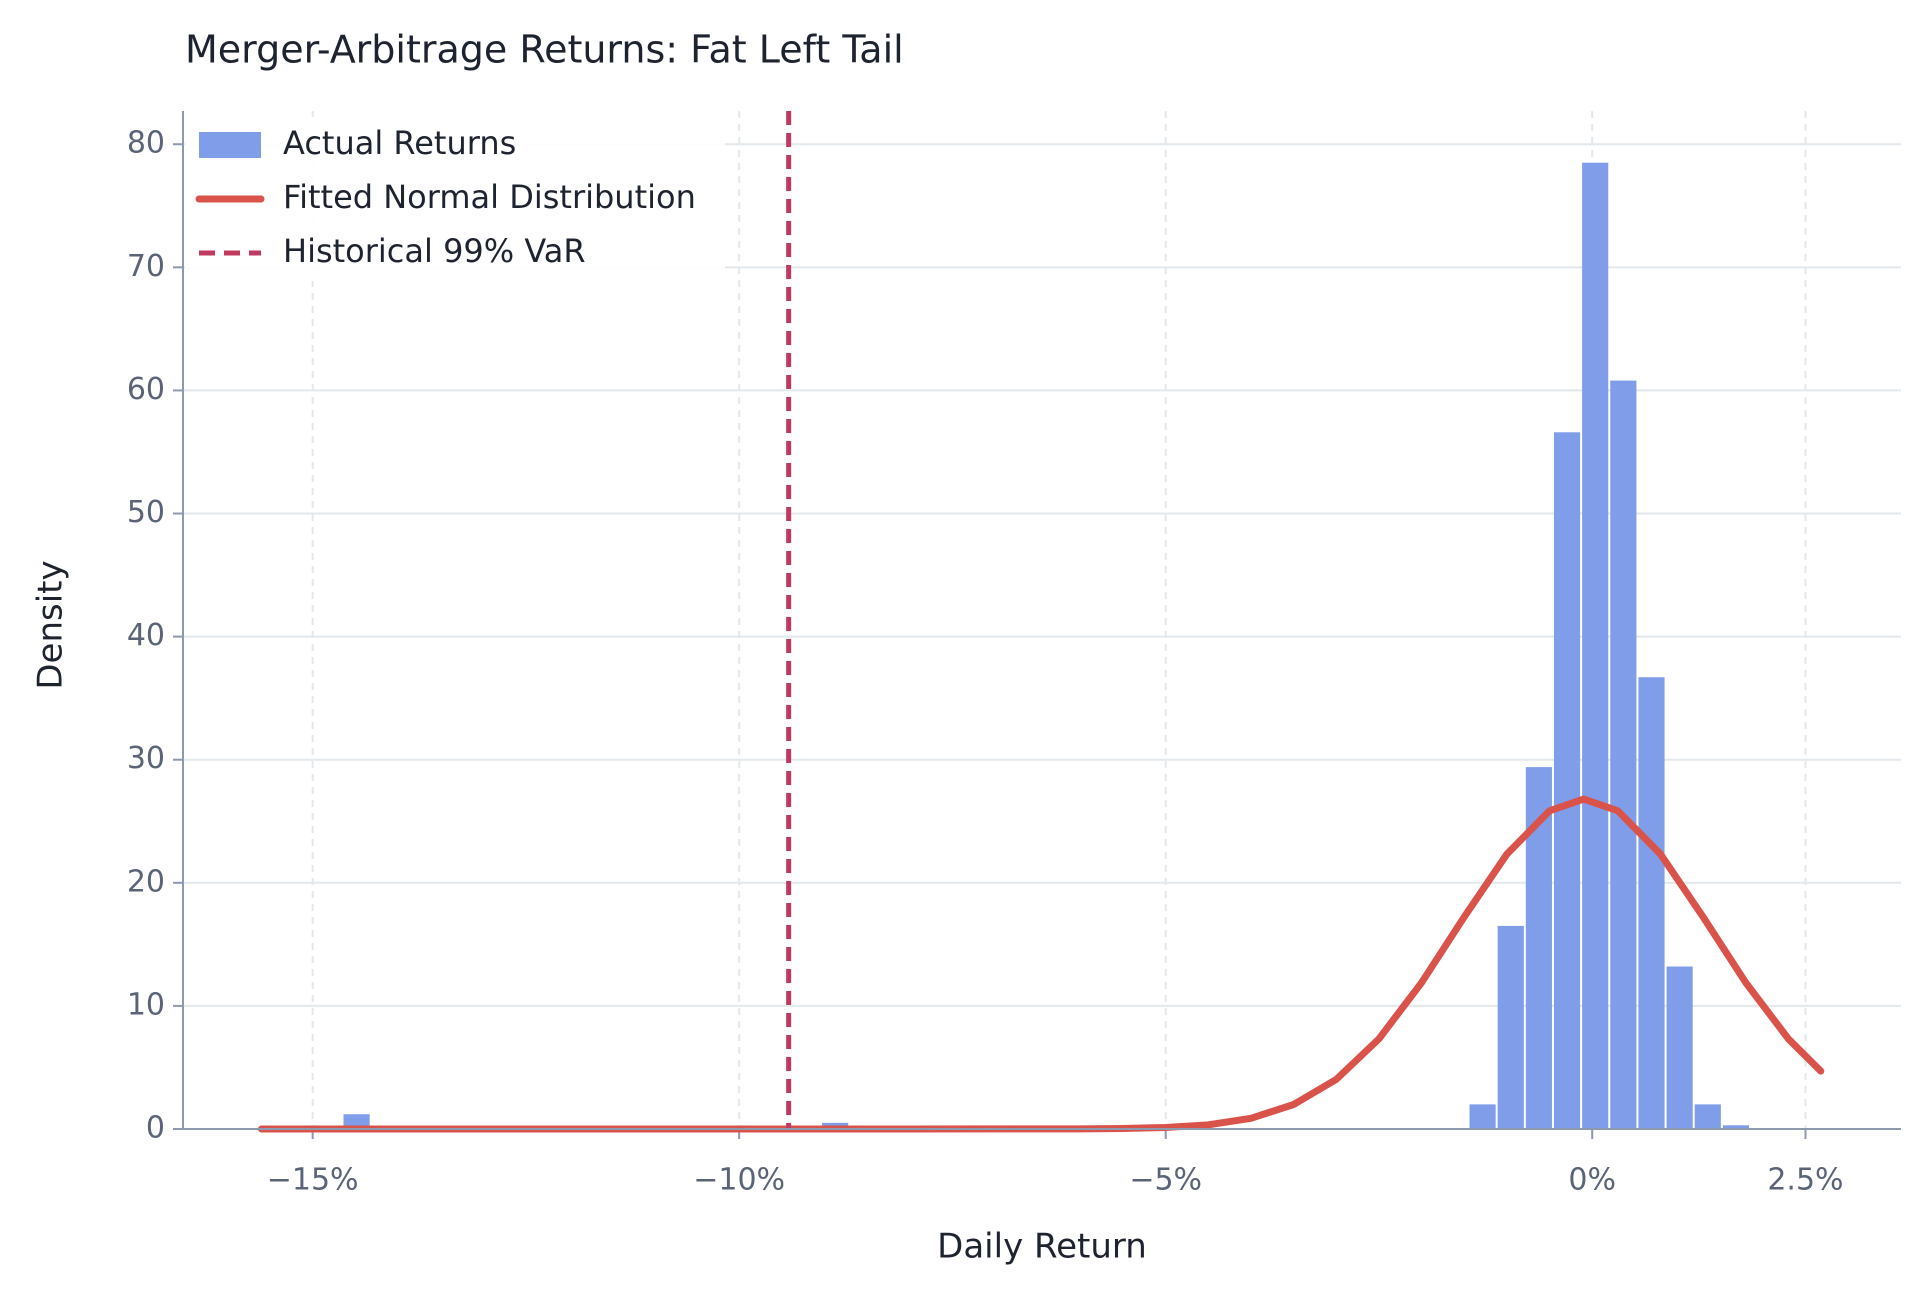 This screenshot has height=1292, width=1920. What do you see at coordinates (146, 1004) in the screenshot?
I see `y-tick-label: 10` at bounding box center [146, 1004].